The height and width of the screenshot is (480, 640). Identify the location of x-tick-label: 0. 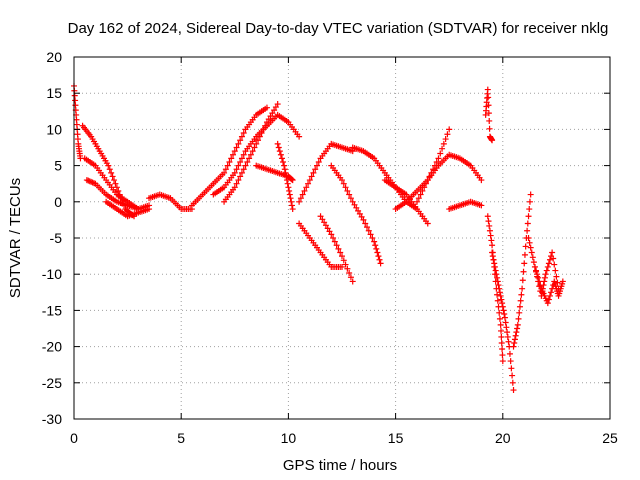
(74, 438).